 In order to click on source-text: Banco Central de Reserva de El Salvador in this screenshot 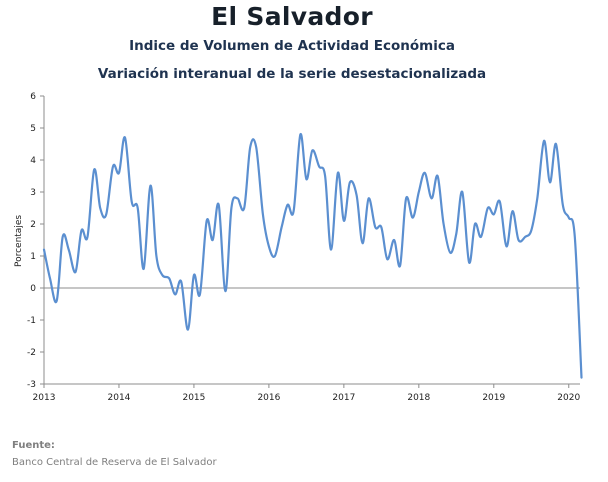, I will do `click(114, 462)`.